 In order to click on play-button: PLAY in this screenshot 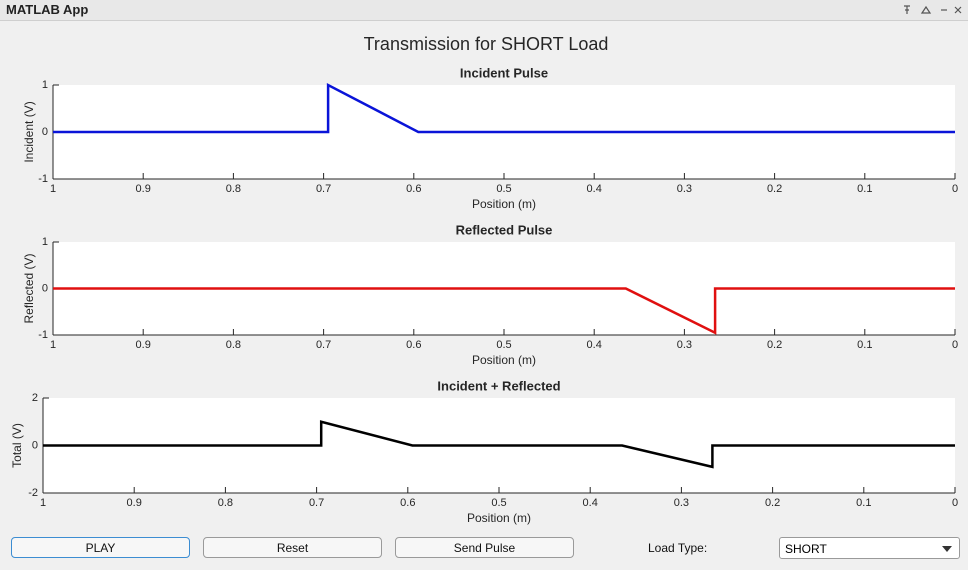, I will do `click(100, 547)`.